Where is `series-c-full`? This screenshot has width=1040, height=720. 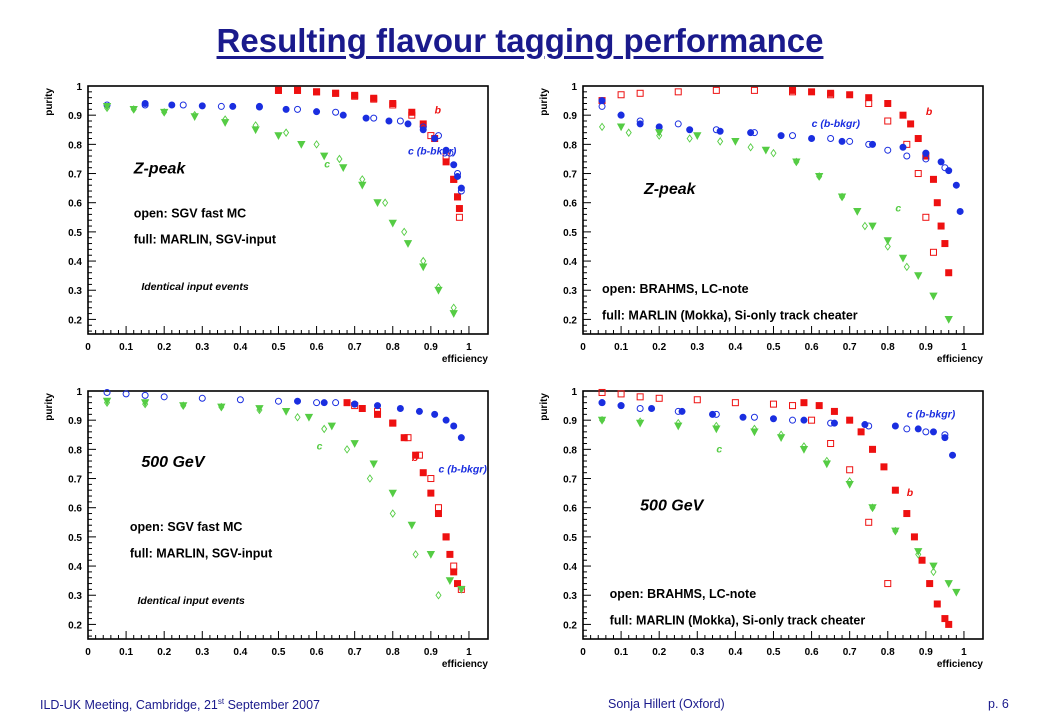
series-c-full is located at coordinates (779, 506).